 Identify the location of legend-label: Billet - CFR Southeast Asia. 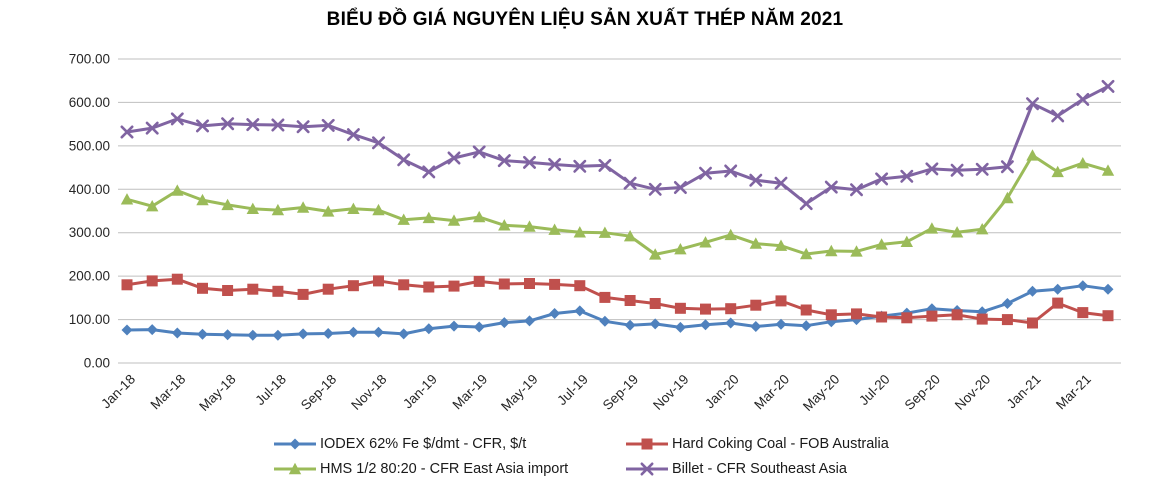
(759, 469).